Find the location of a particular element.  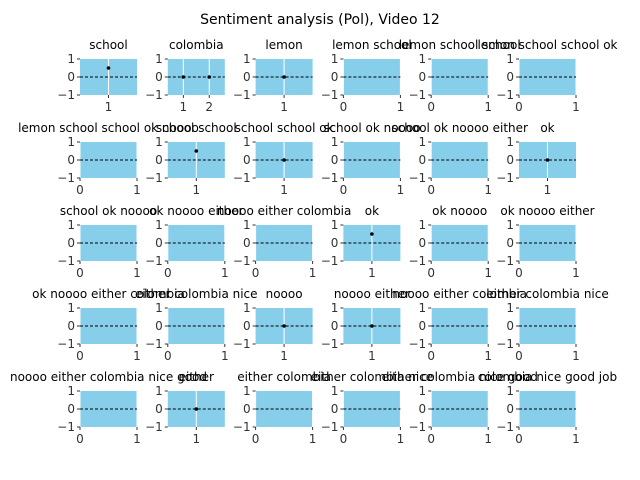

subplot-title: either colombia is located at coordinates (284, 377).